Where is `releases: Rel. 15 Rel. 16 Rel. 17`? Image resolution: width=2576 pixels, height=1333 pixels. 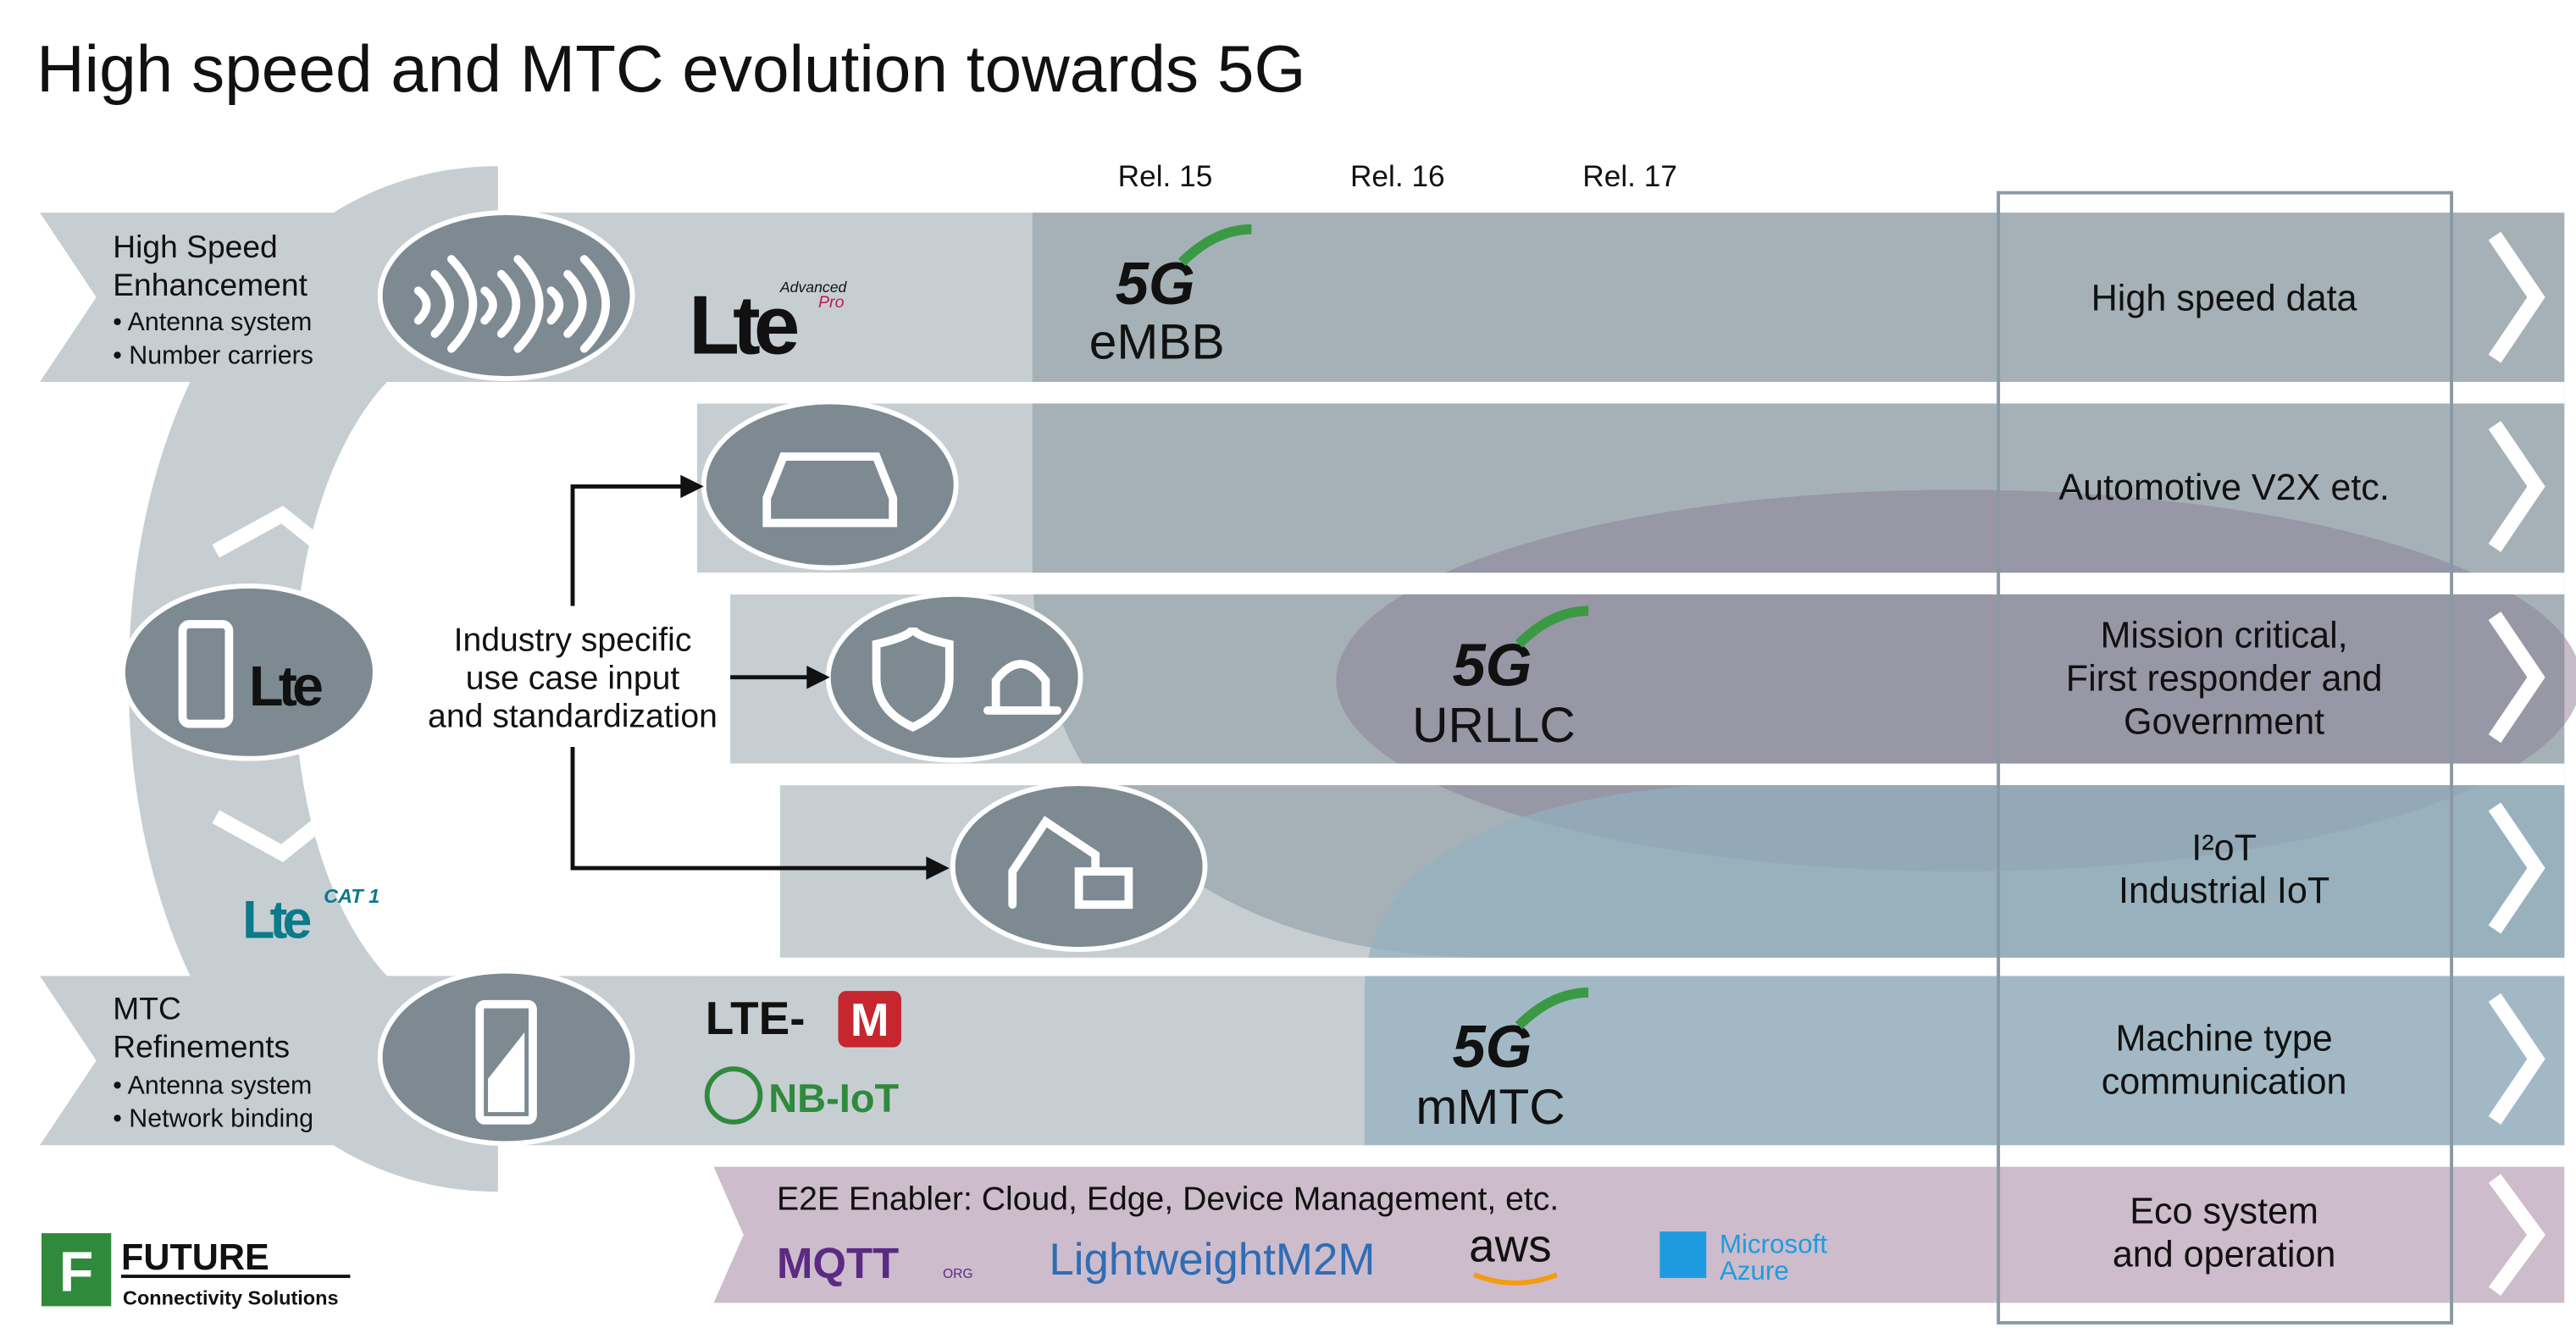
releases: Rel. 15 Rel. 16 Rel. 17 is located at coordinates (1397, 176).